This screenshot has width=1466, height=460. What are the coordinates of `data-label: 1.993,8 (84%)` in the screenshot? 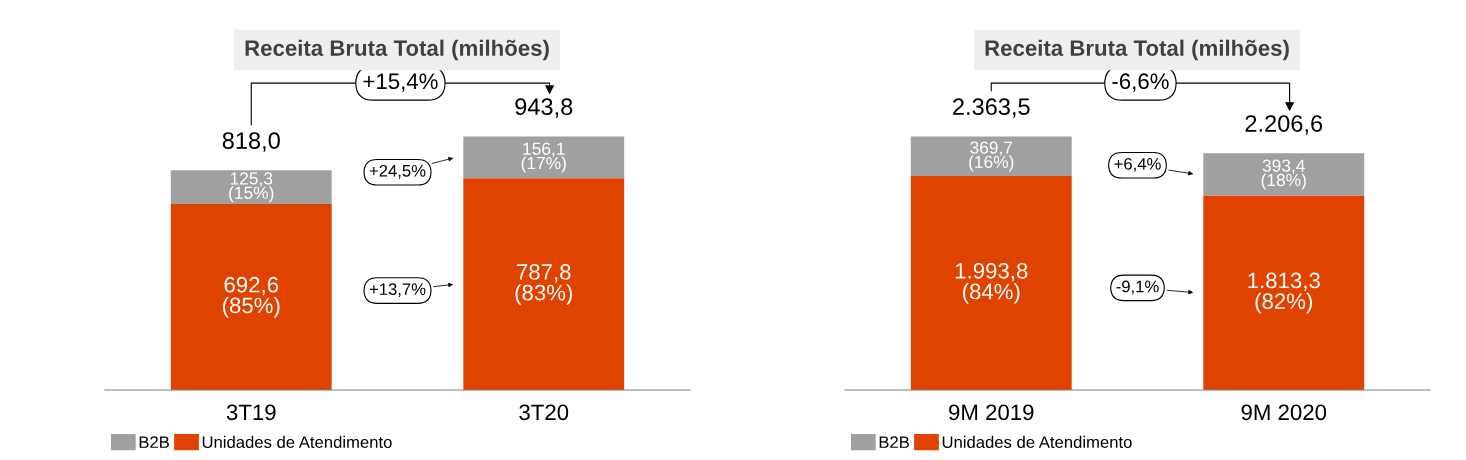 It's located at (991, 283).